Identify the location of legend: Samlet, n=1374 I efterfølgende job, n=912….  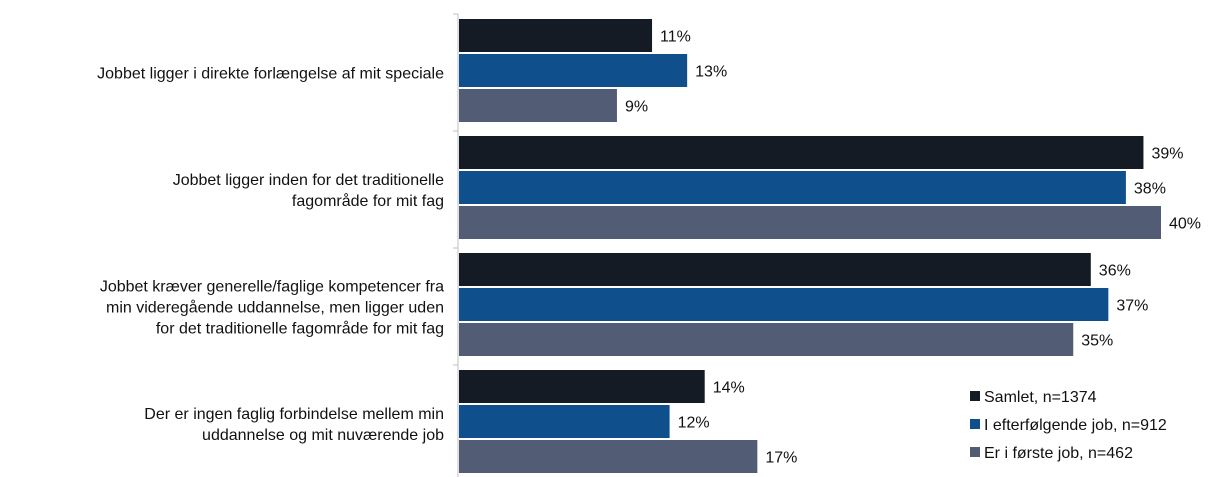
(1068, 425).